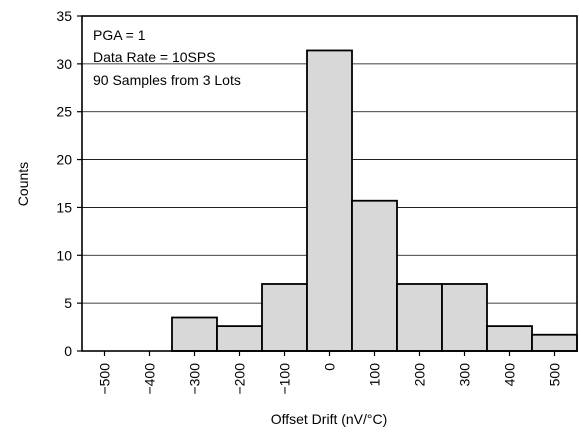  Describe the element at coordinates (64, 112) in the screenshot. I see `y-tick-label: 25` at that location.